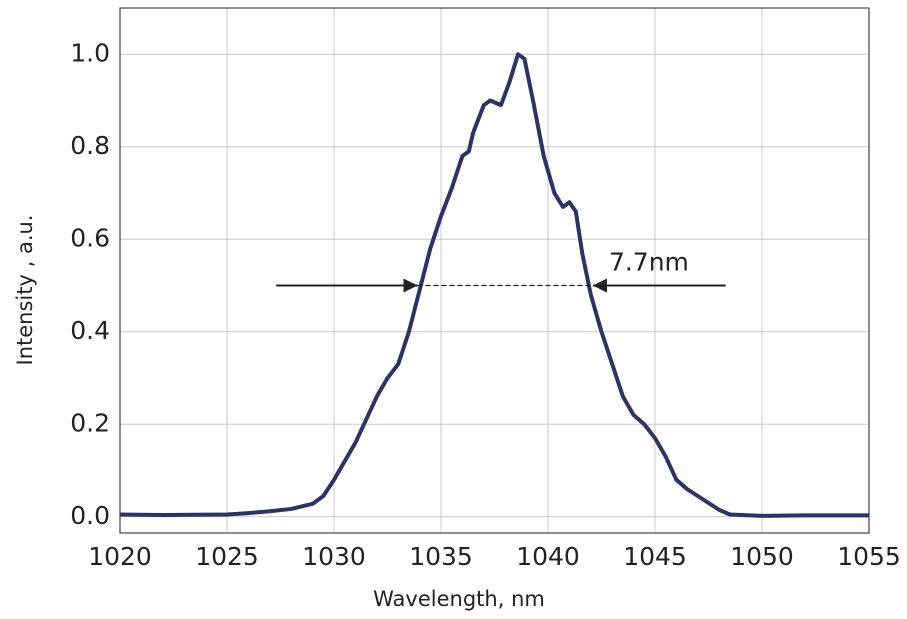 Image resolution: width=907 pixels, height=619 pixels. What do you see at coordinates (90, 515) in the screenshot?
I see `y-tick-label: 0.0` at bounding box center [90, 515].